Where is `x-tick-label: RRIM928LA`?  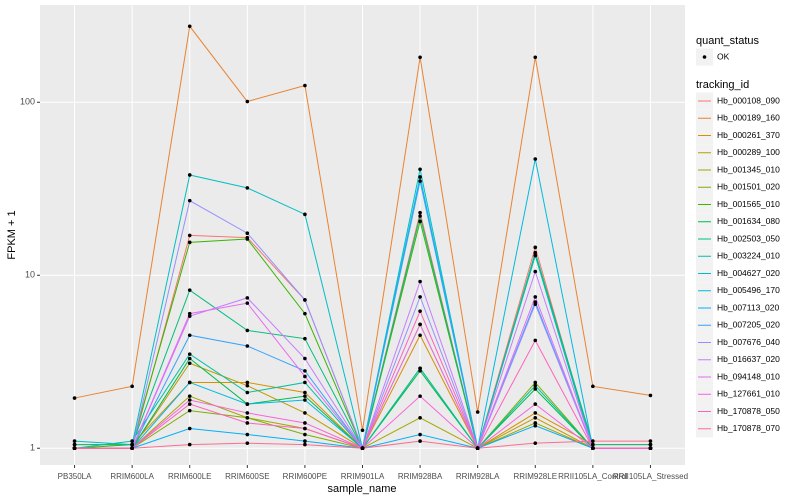
x-tick-label: RRIM928LA is located at coordinates (478, 476).